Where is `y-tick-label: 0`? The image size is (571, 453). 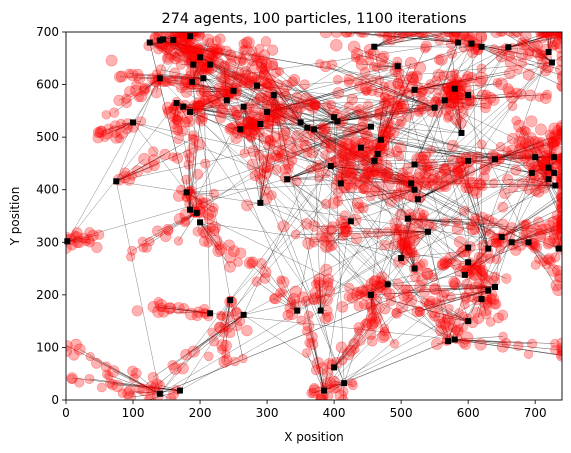
y-tick-label: 0 is located at coordinates (55, 400).